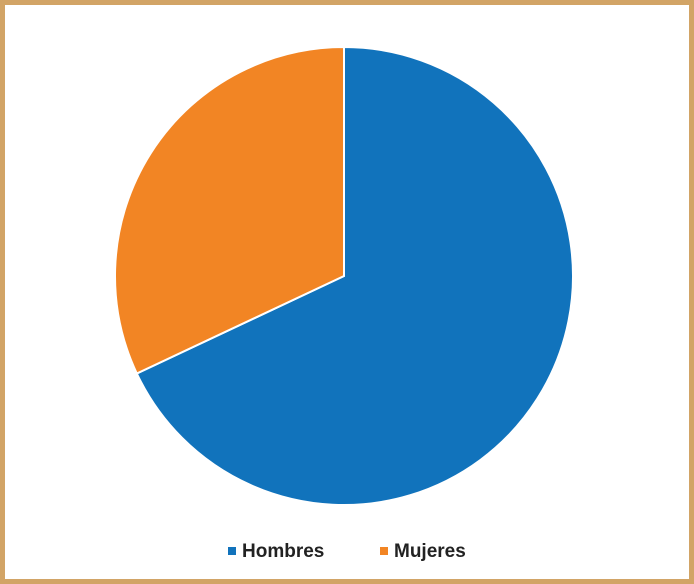 The image size is (694, 584). I want to click on legend-label: Hombres, so click(283, 551).